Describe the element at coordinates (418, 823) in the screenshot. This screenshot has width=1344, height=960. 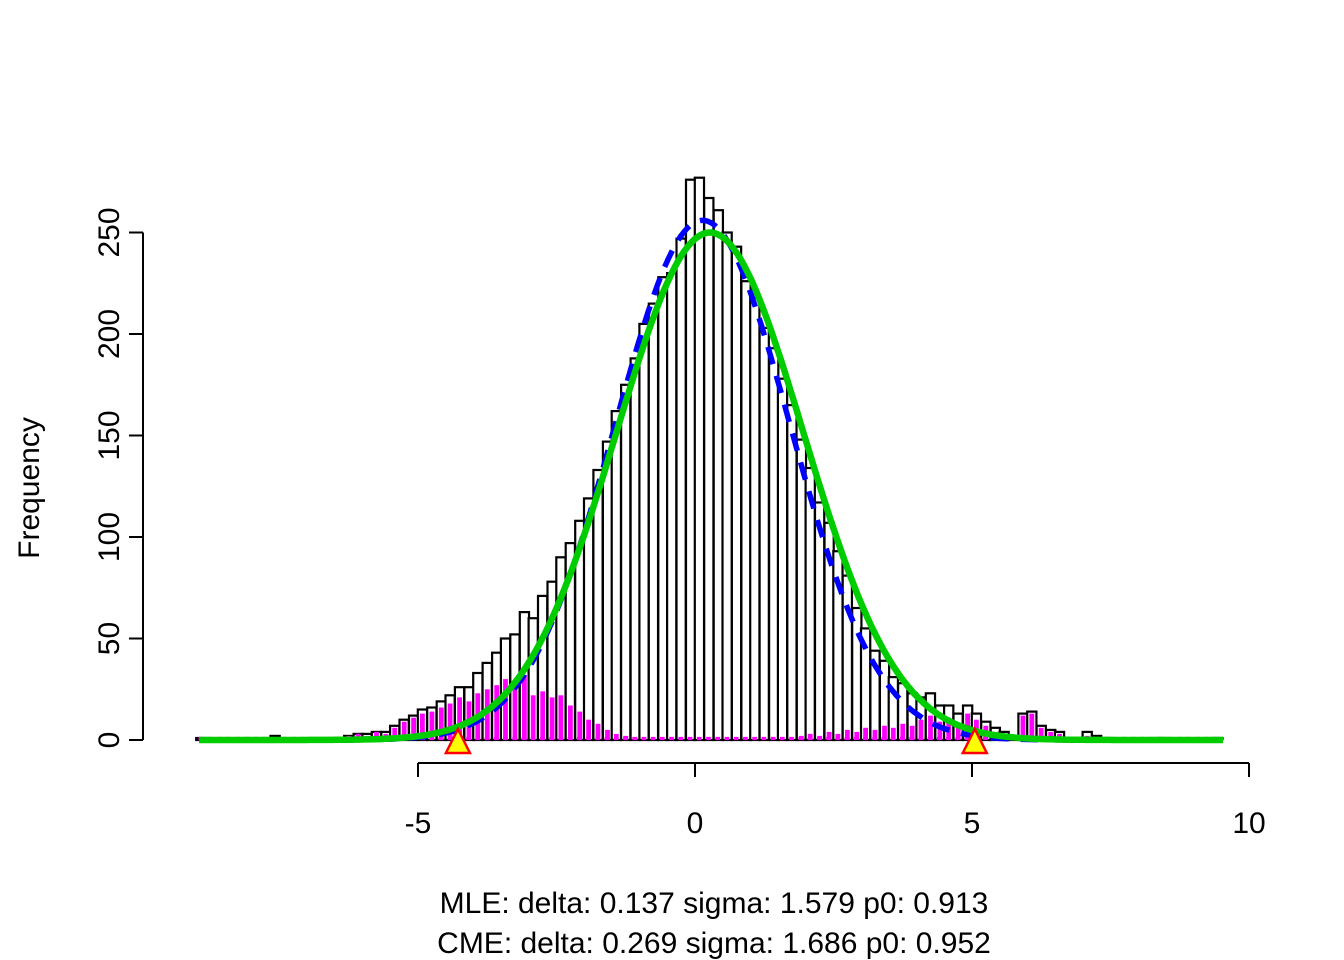
I see `x-tick-label: -5` at that location.